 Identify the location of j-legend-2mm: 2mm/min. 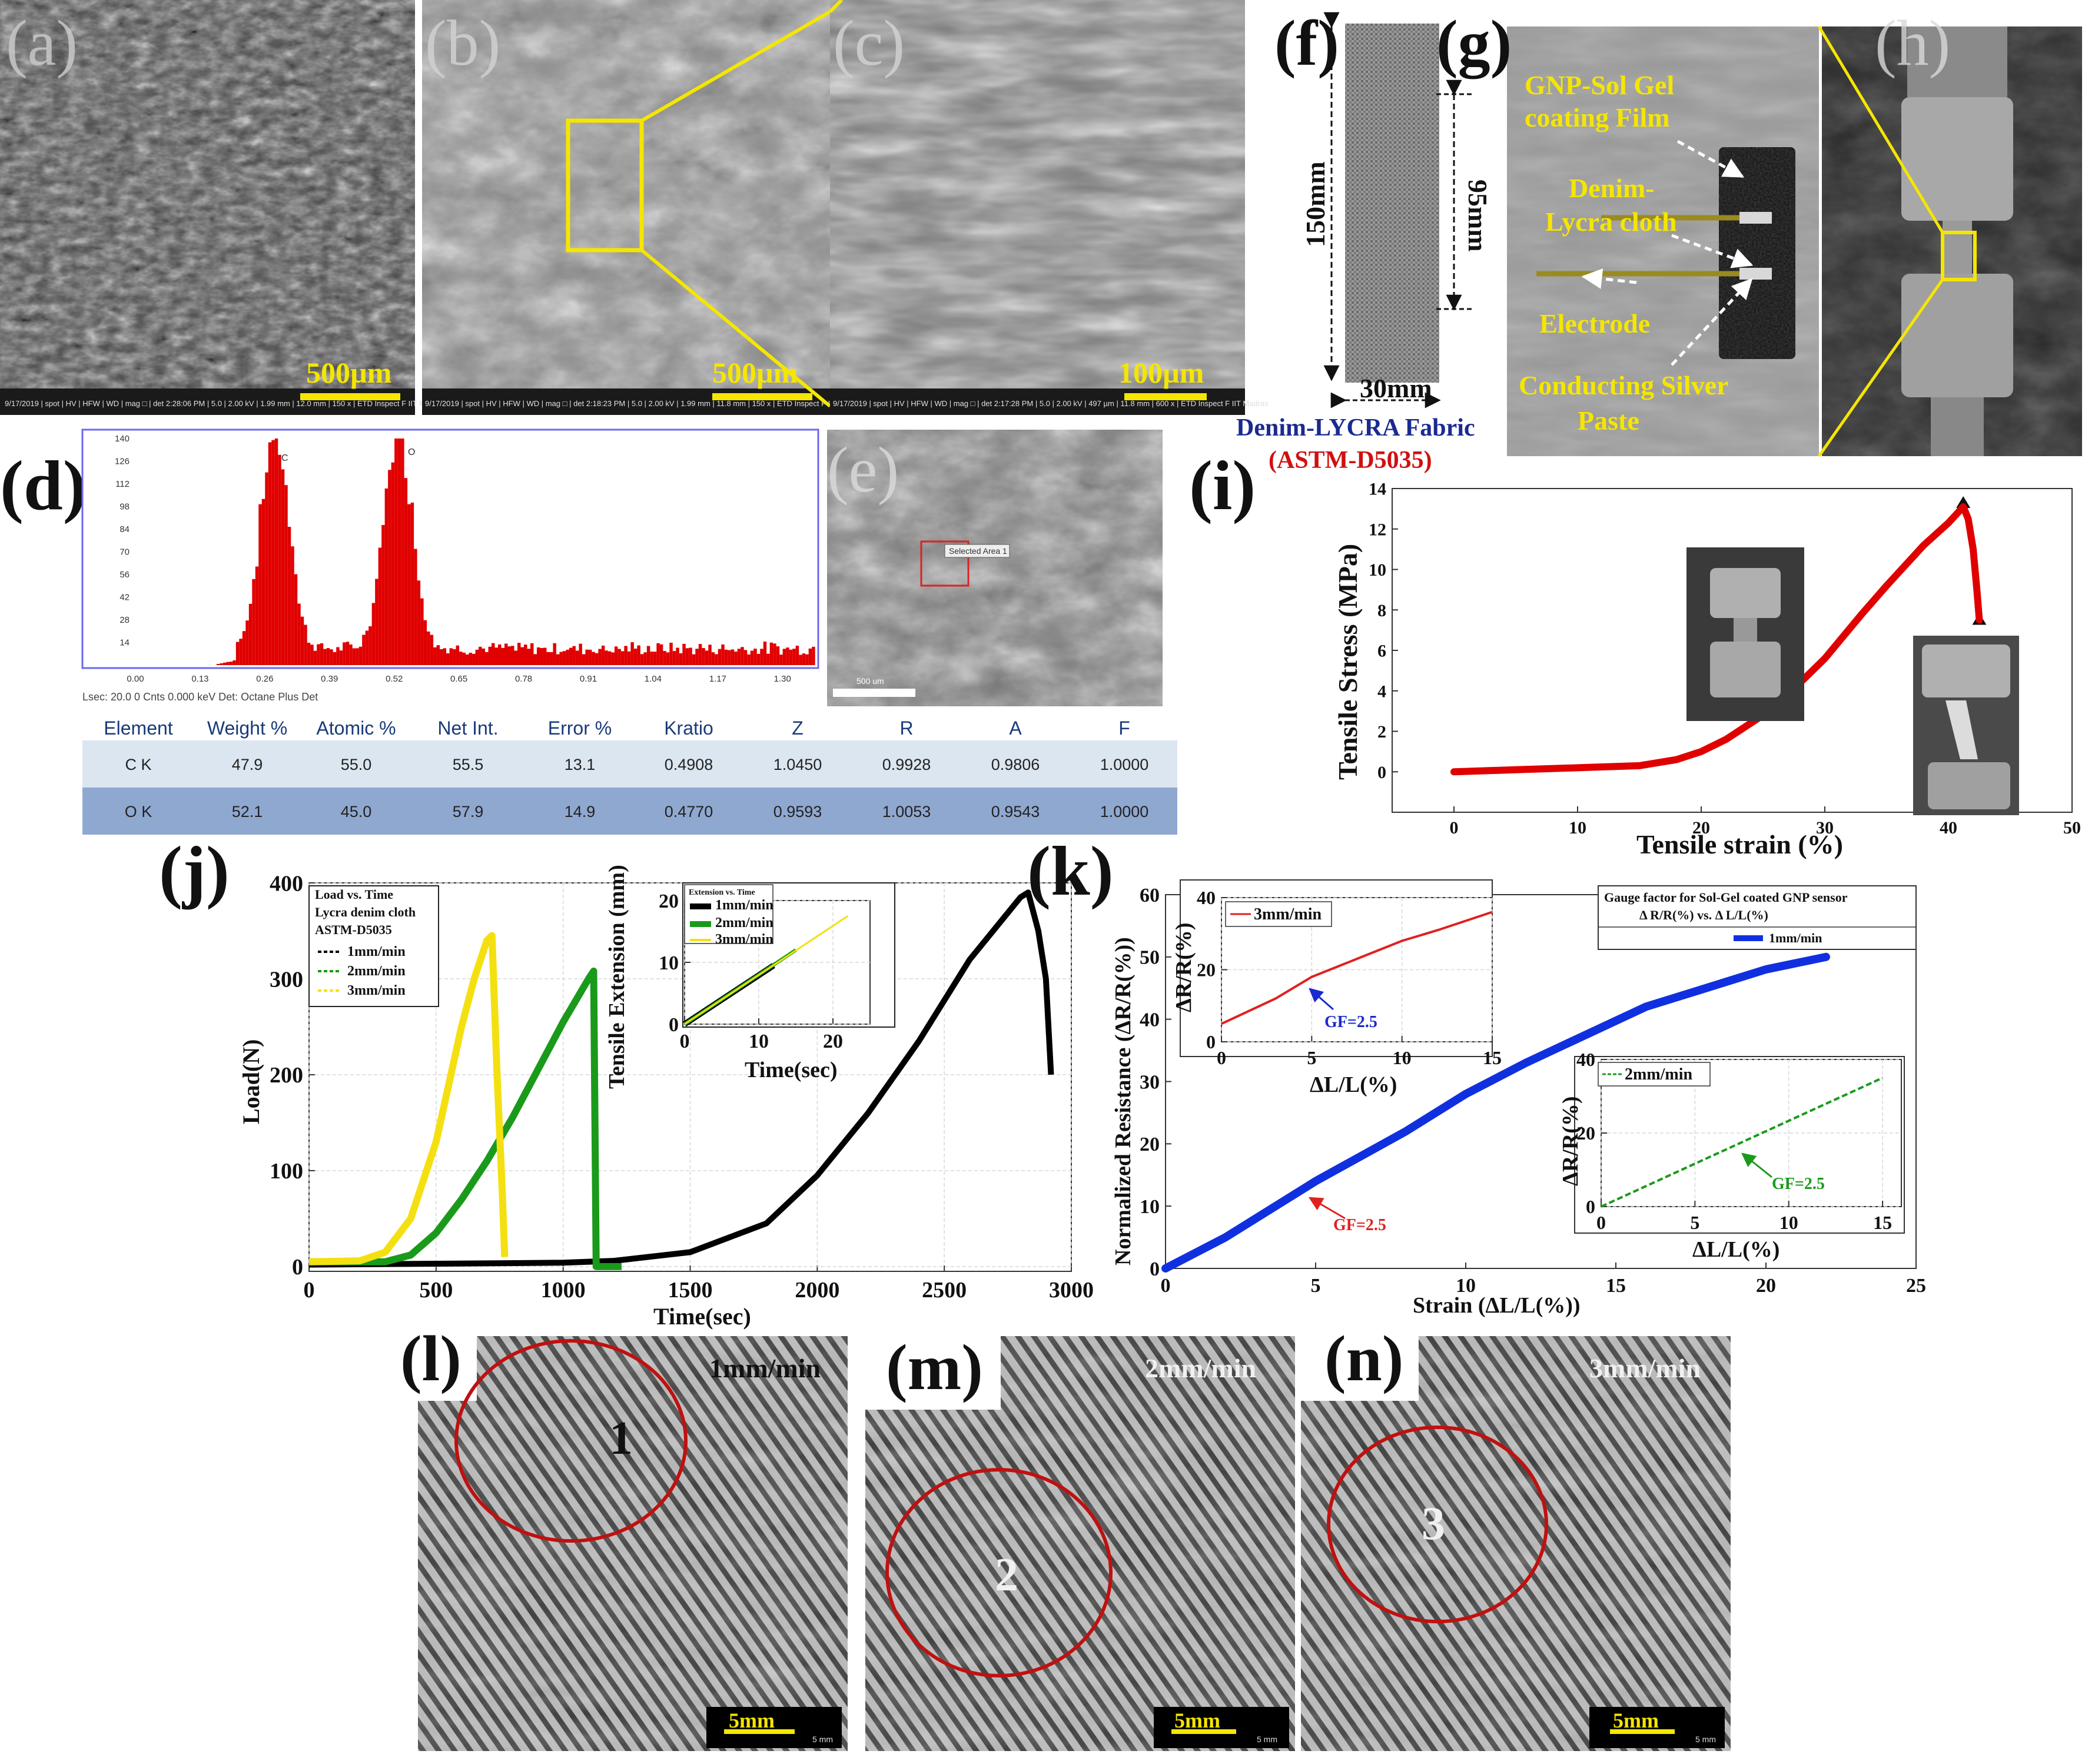
(376, 971).